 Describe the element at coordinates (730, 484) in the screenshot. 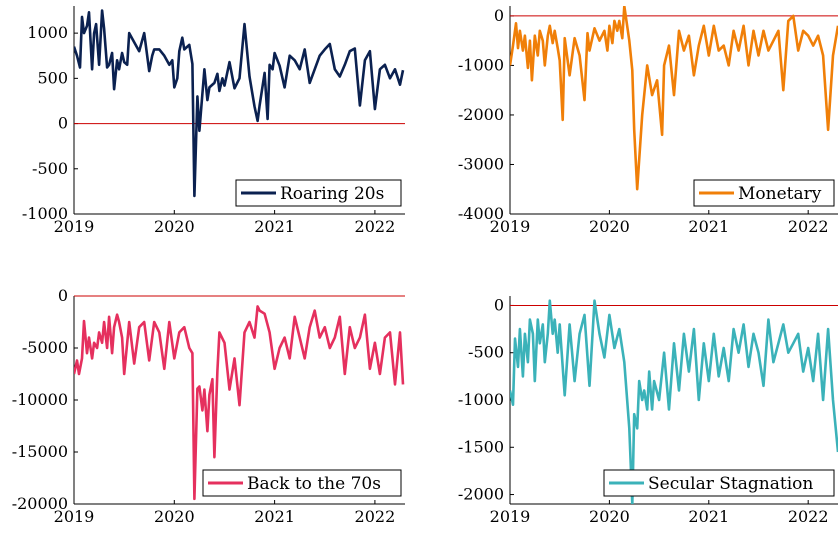

I see `legend-label: Secular Stagnation` at that location.